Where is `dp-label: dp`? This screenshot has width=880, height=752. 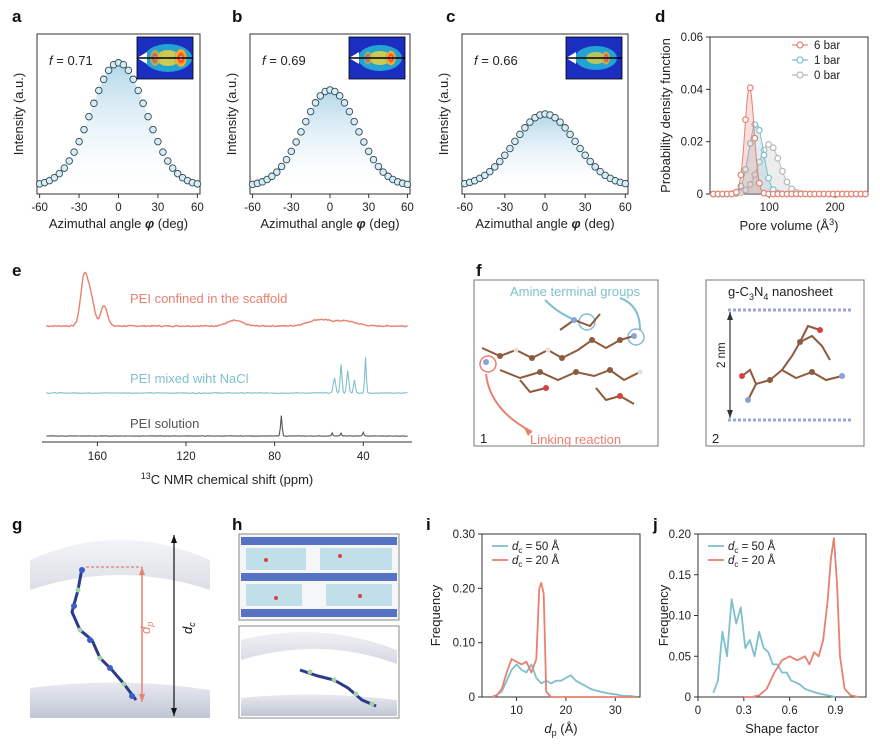 dp-label: dp is located at coordinates (146, 628).